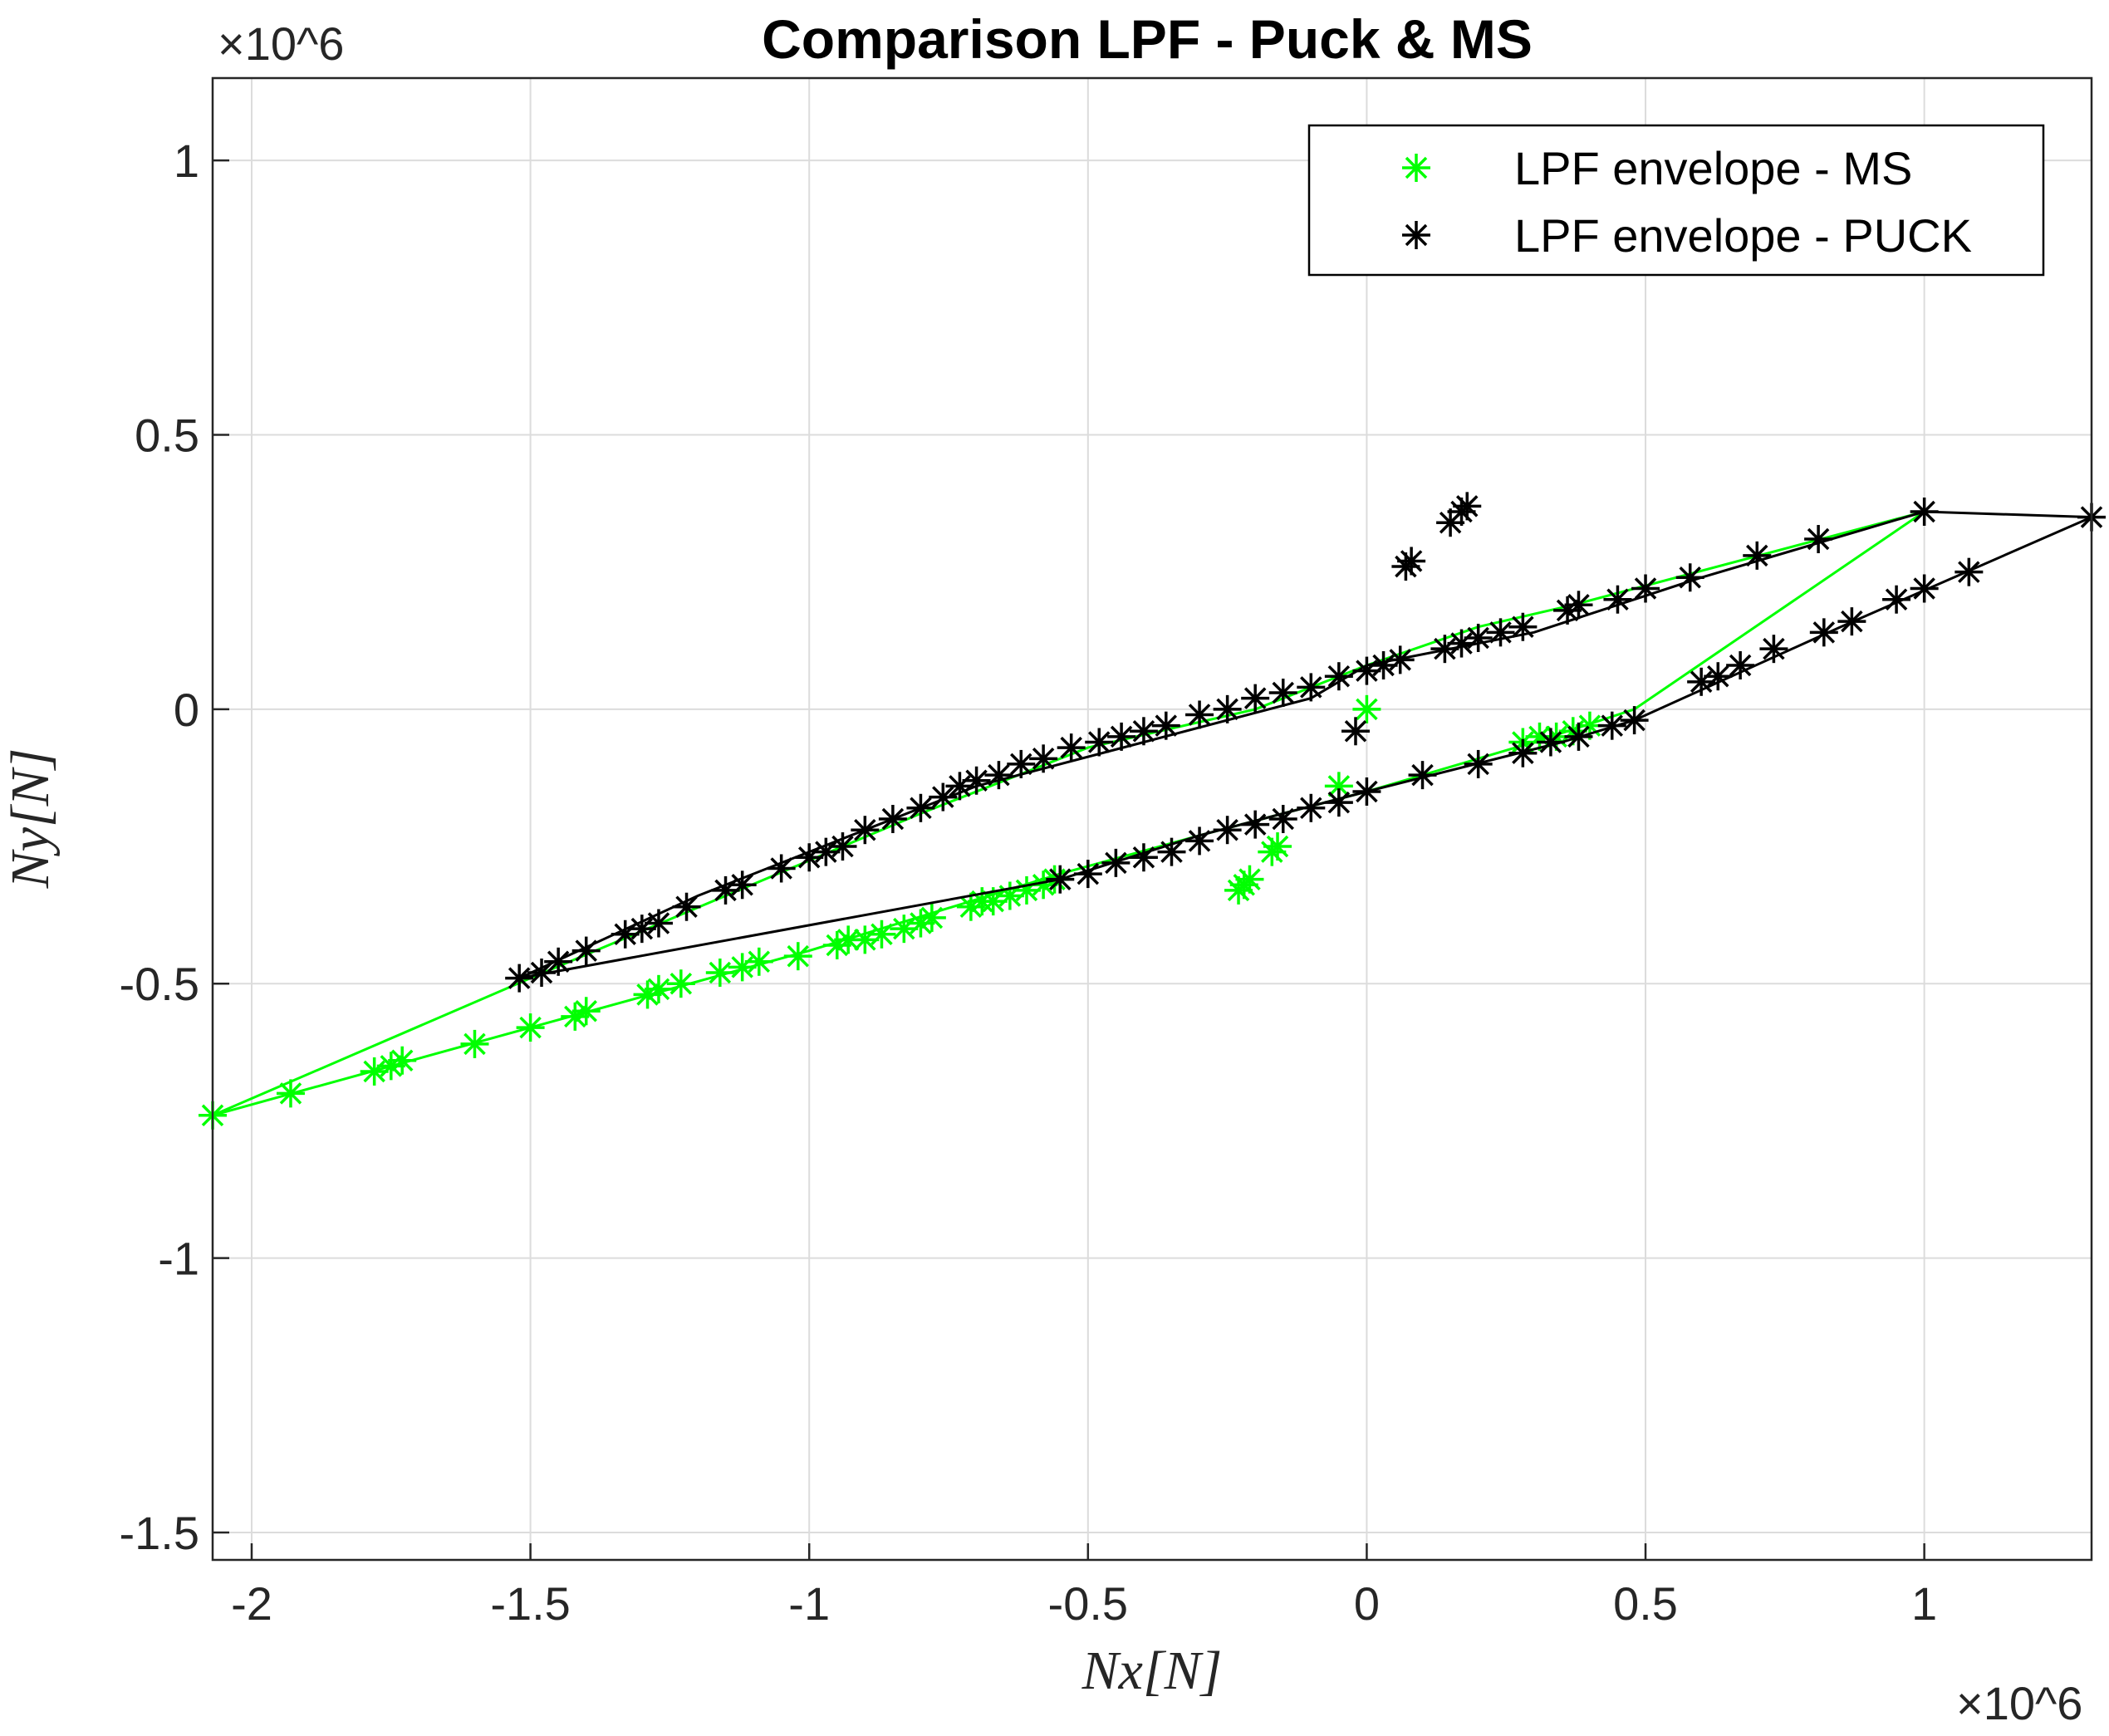  Describe the element at coordinates (1713, 168) in the screenshot. I see `legend-entry-ms: LPF envelope - MS` at that location.